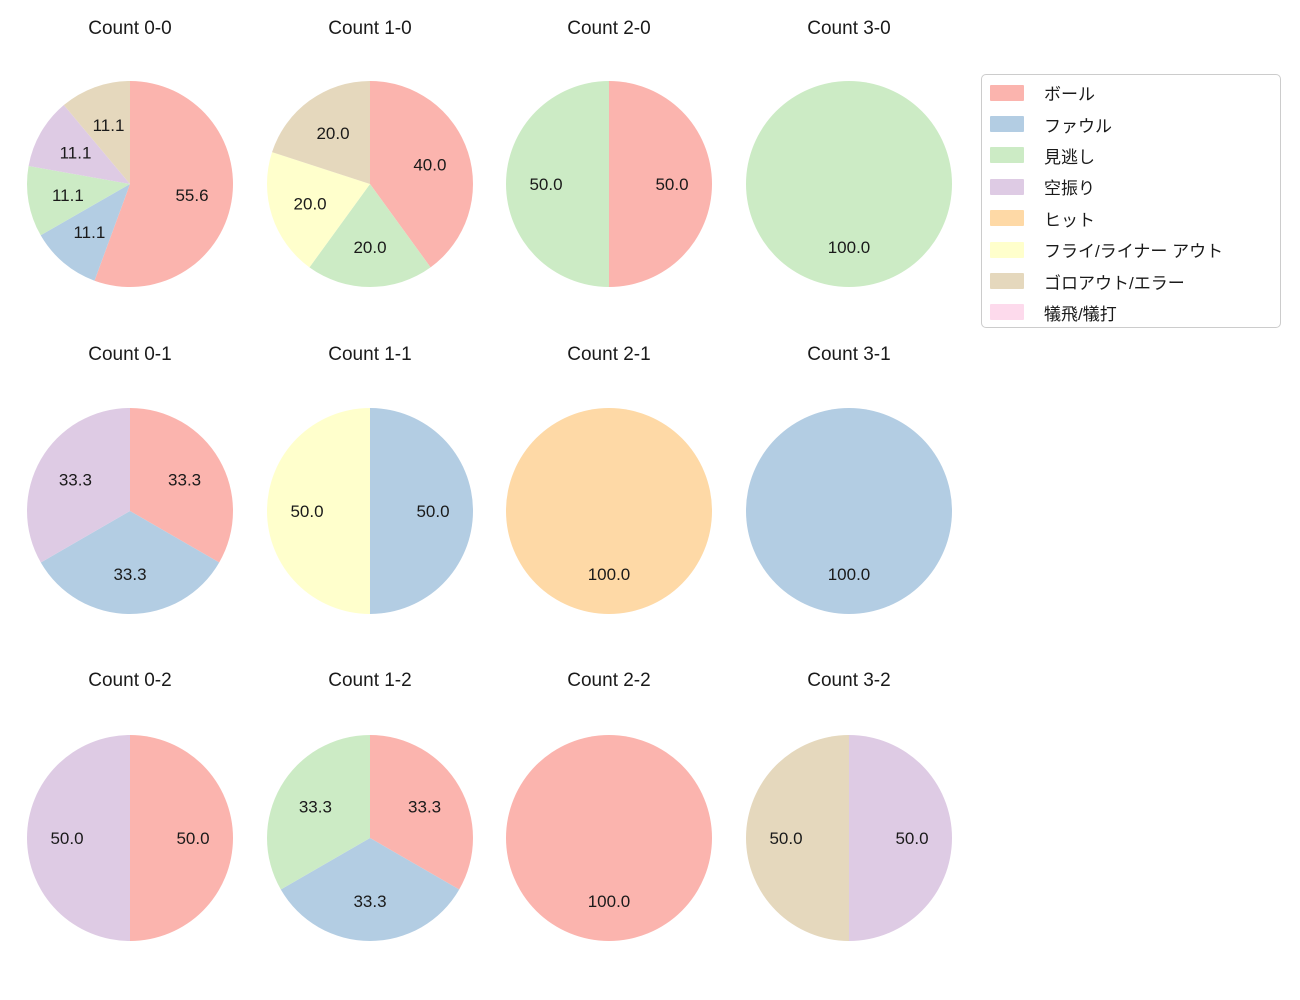  I want to click on pie-title-count-3-2: Count 3-2, so click(849, 680).